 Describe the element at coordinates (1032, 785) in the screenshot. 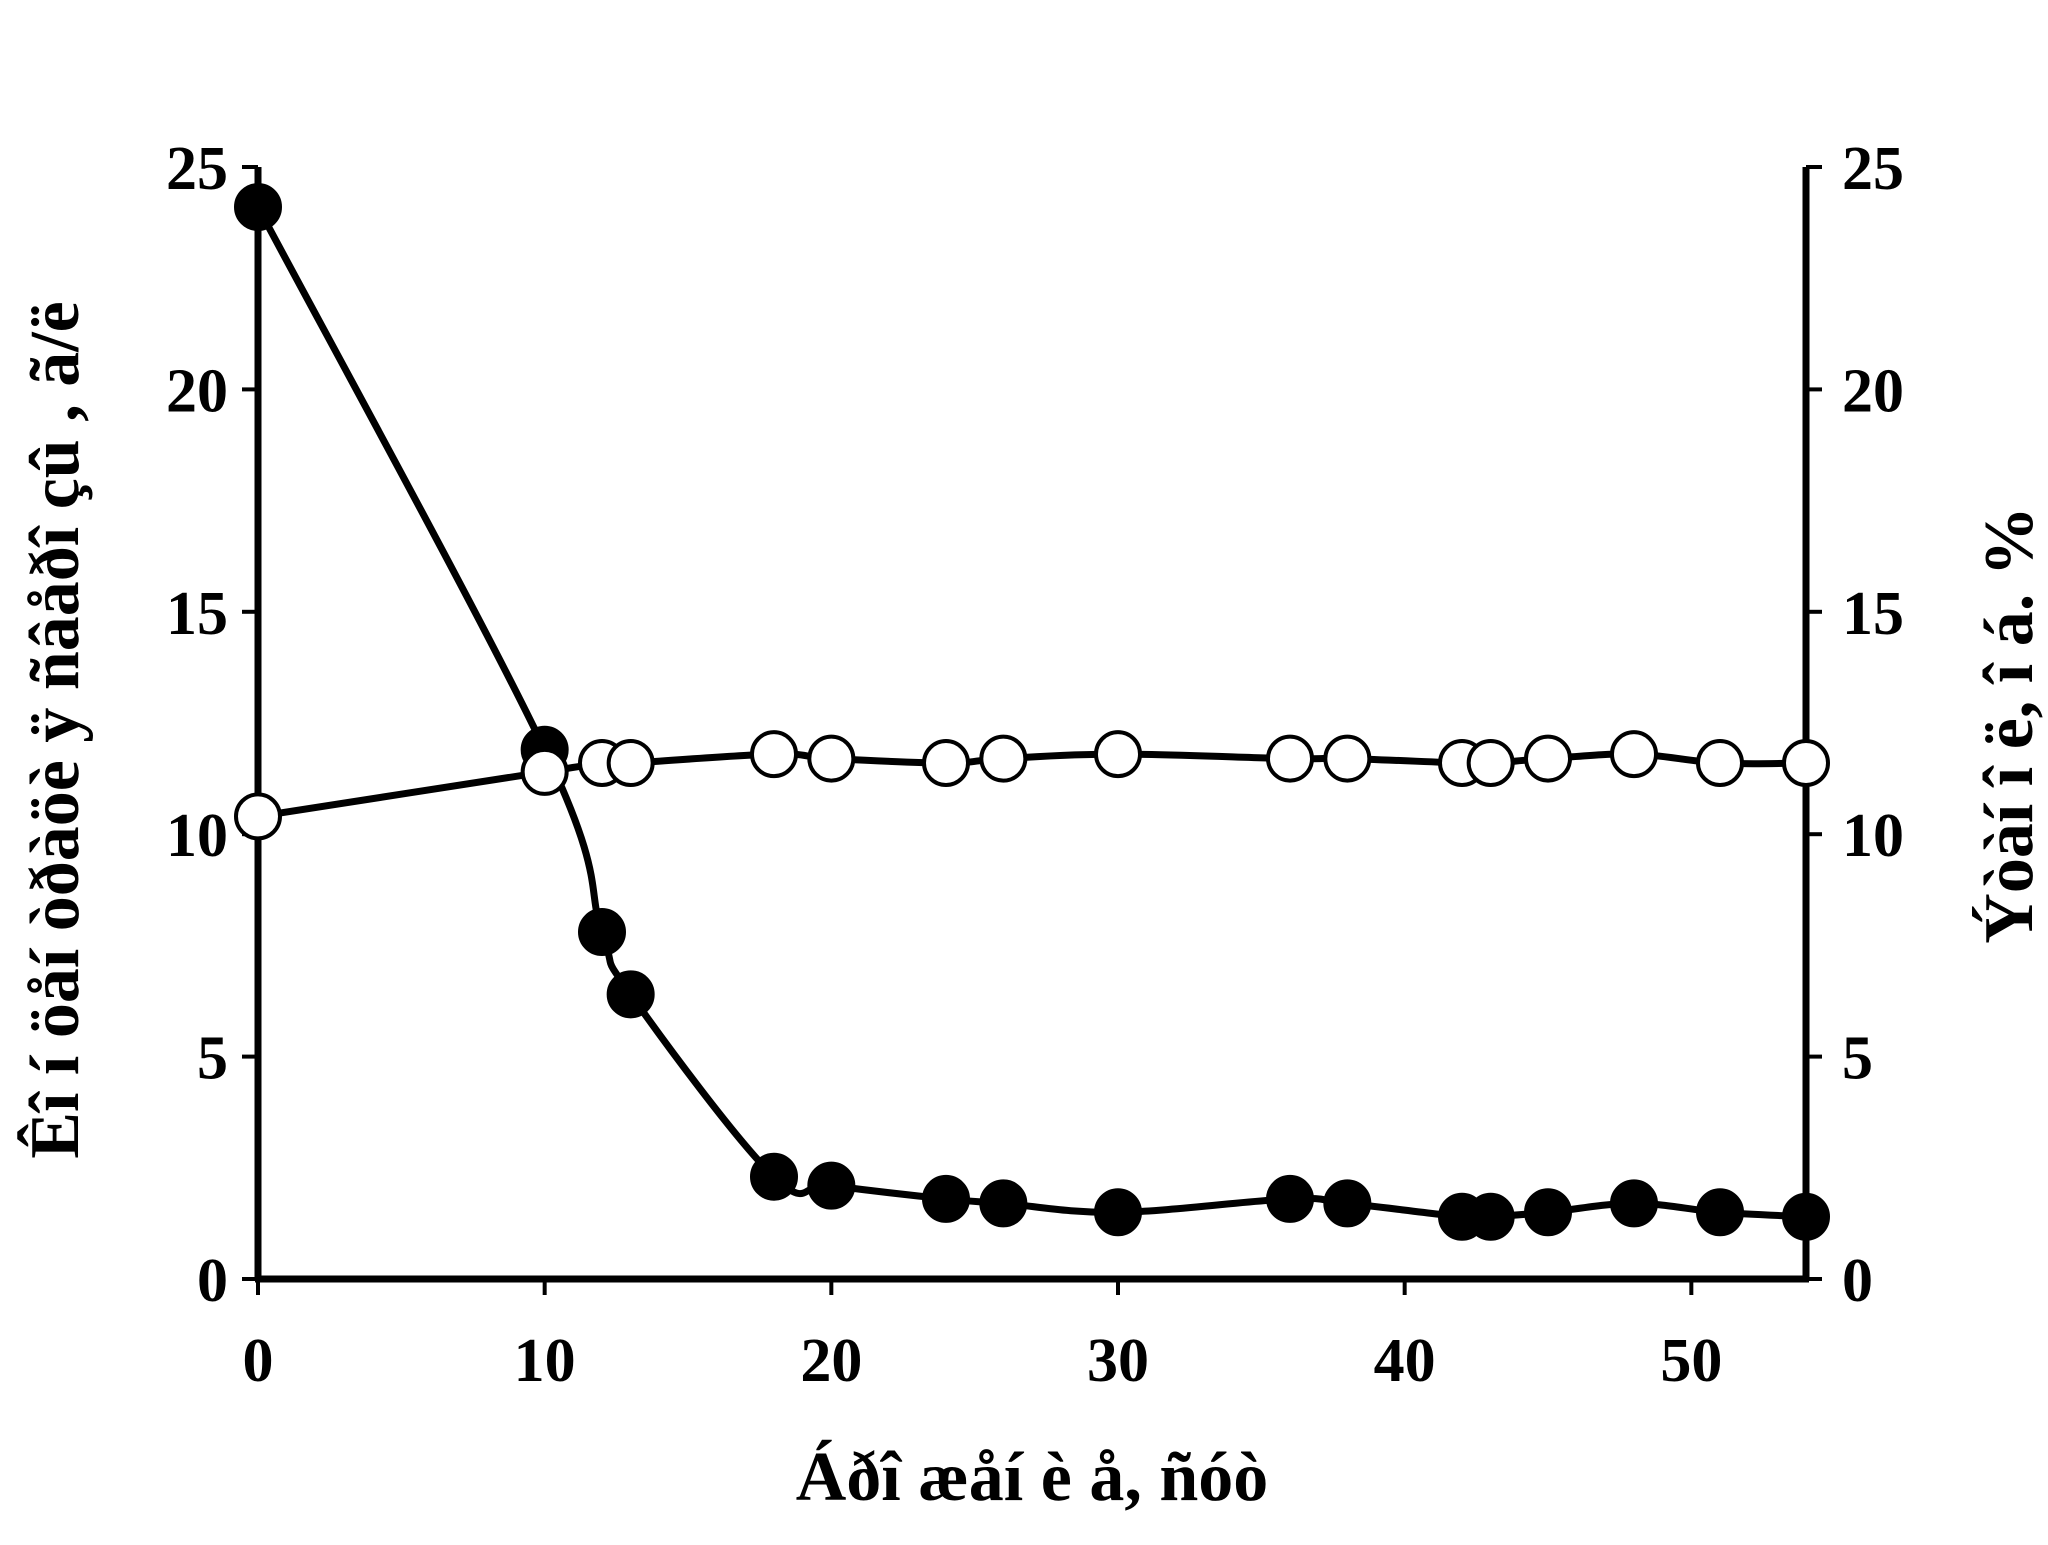

I see `series-2-line` at that location.